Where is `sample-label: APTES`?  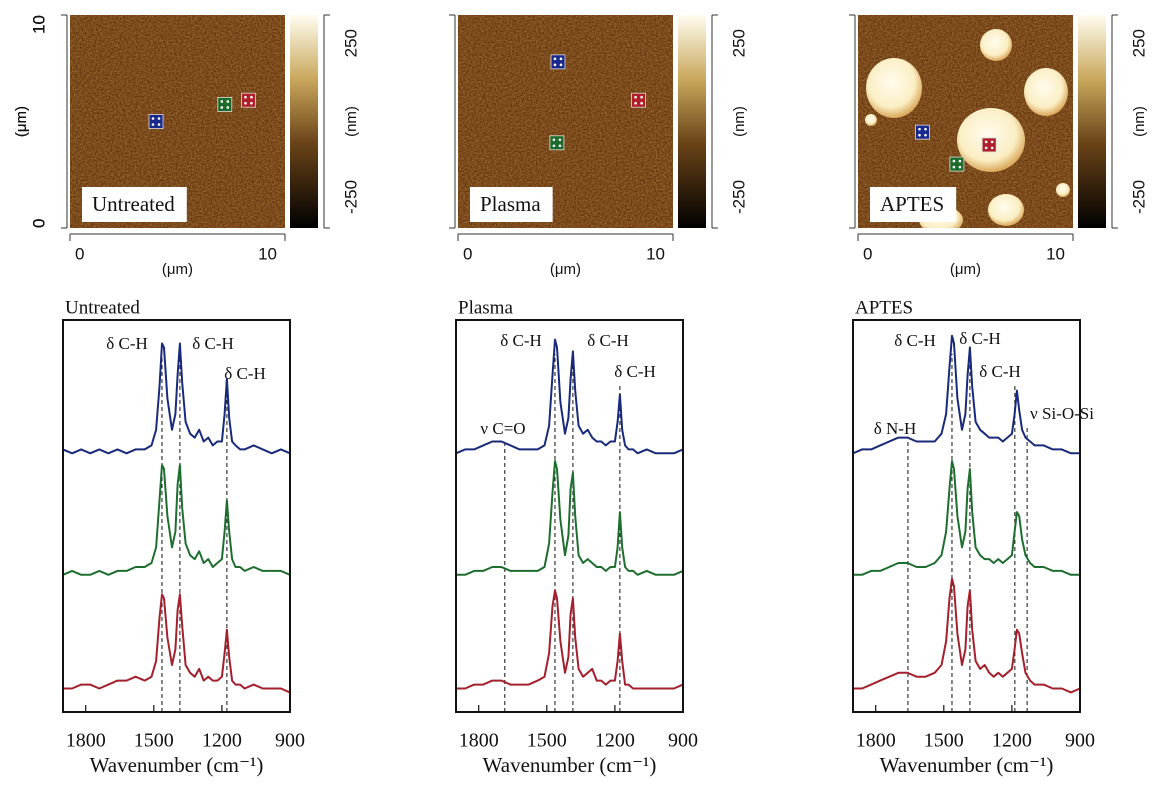
sample-label: APTES is located at coordinates (912, 204).